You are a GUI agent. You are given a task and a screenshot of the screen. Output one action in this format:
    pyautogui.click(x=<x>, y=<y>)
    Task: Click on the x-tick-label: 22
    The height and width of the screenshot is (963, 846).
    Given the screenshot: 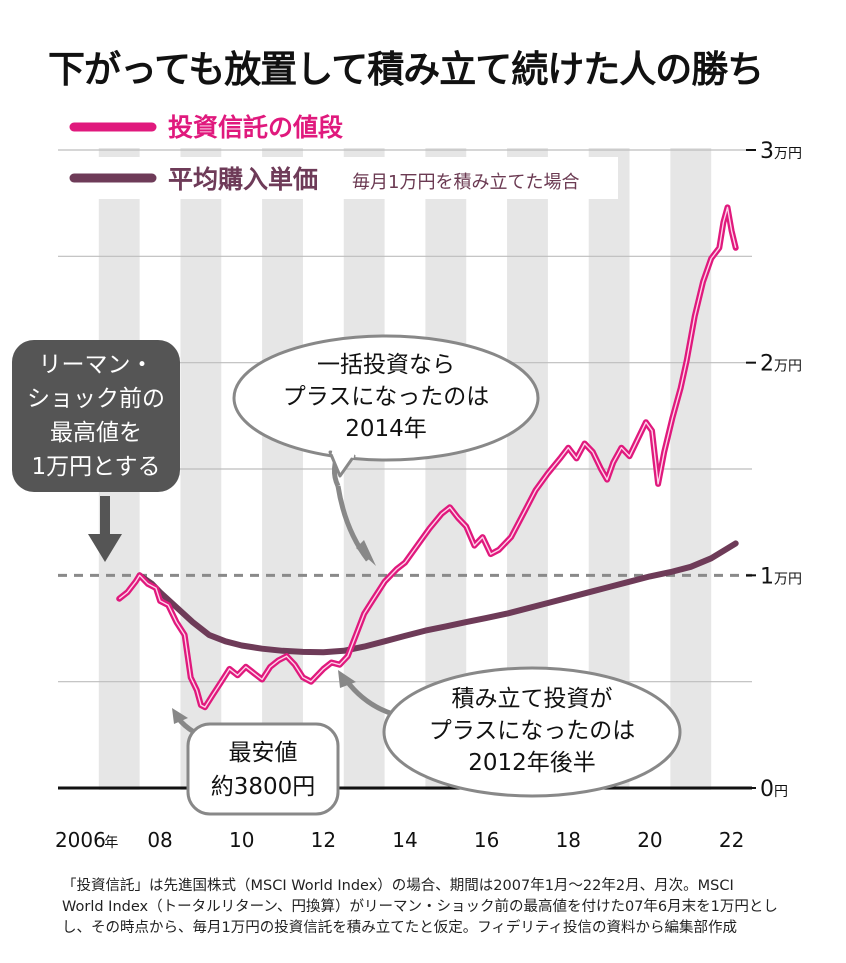 What is the action you would take?
    pyautogui.click(x=731, y=840)
    